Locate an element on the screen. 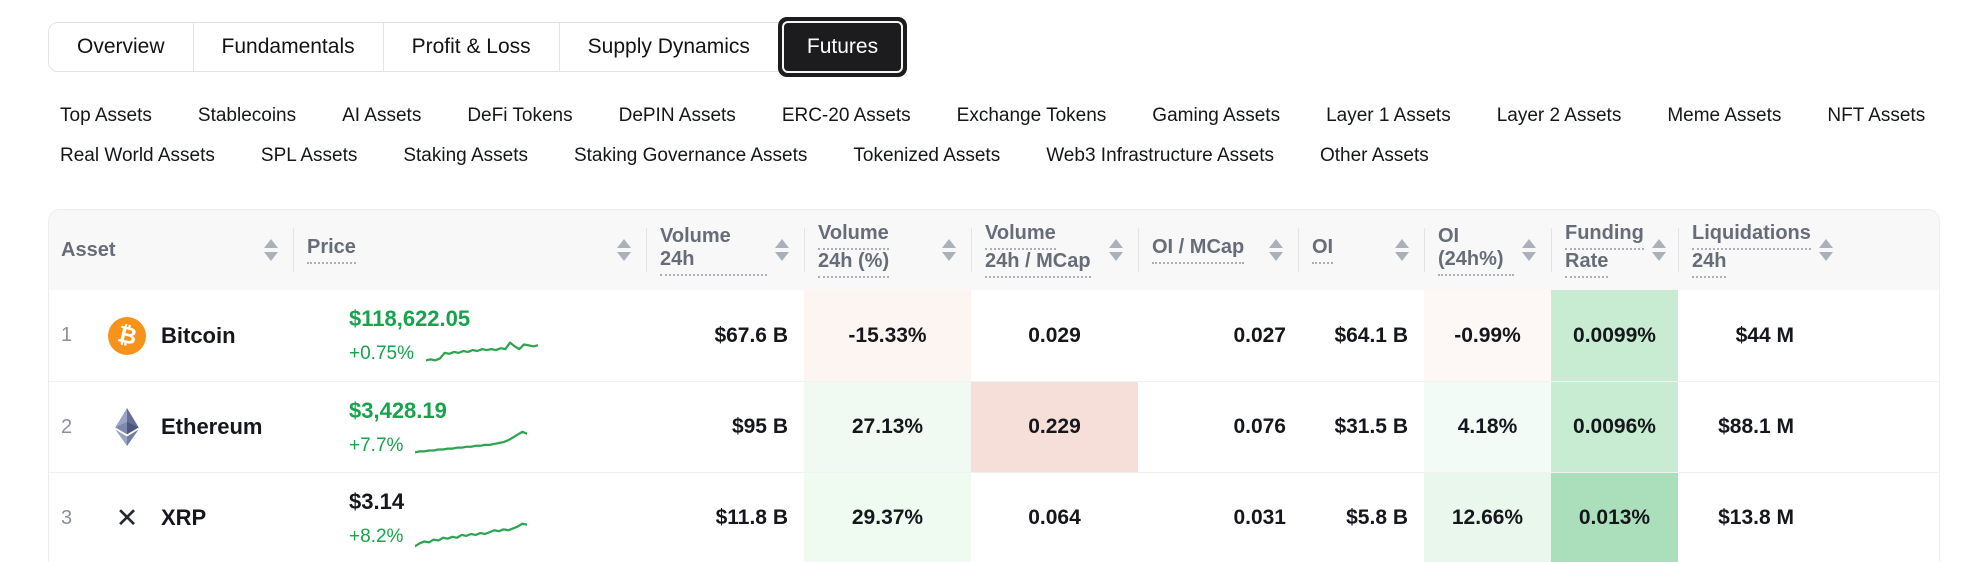 The image size is (1988, 562). cell-liquidations-24h: $13.8 M is located at coordinates (1744, 517).